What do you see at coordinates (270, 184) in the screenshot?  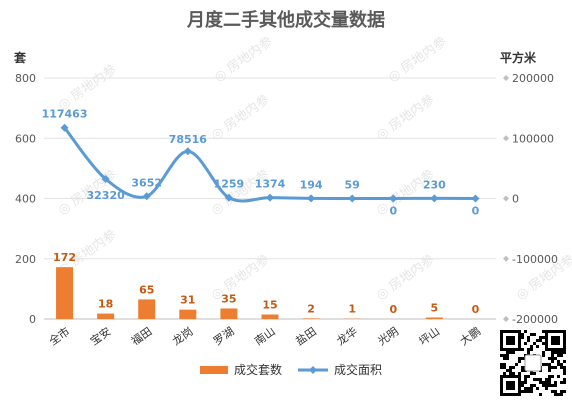 I see `line-label: 1374` at bounding box center [270, 184].